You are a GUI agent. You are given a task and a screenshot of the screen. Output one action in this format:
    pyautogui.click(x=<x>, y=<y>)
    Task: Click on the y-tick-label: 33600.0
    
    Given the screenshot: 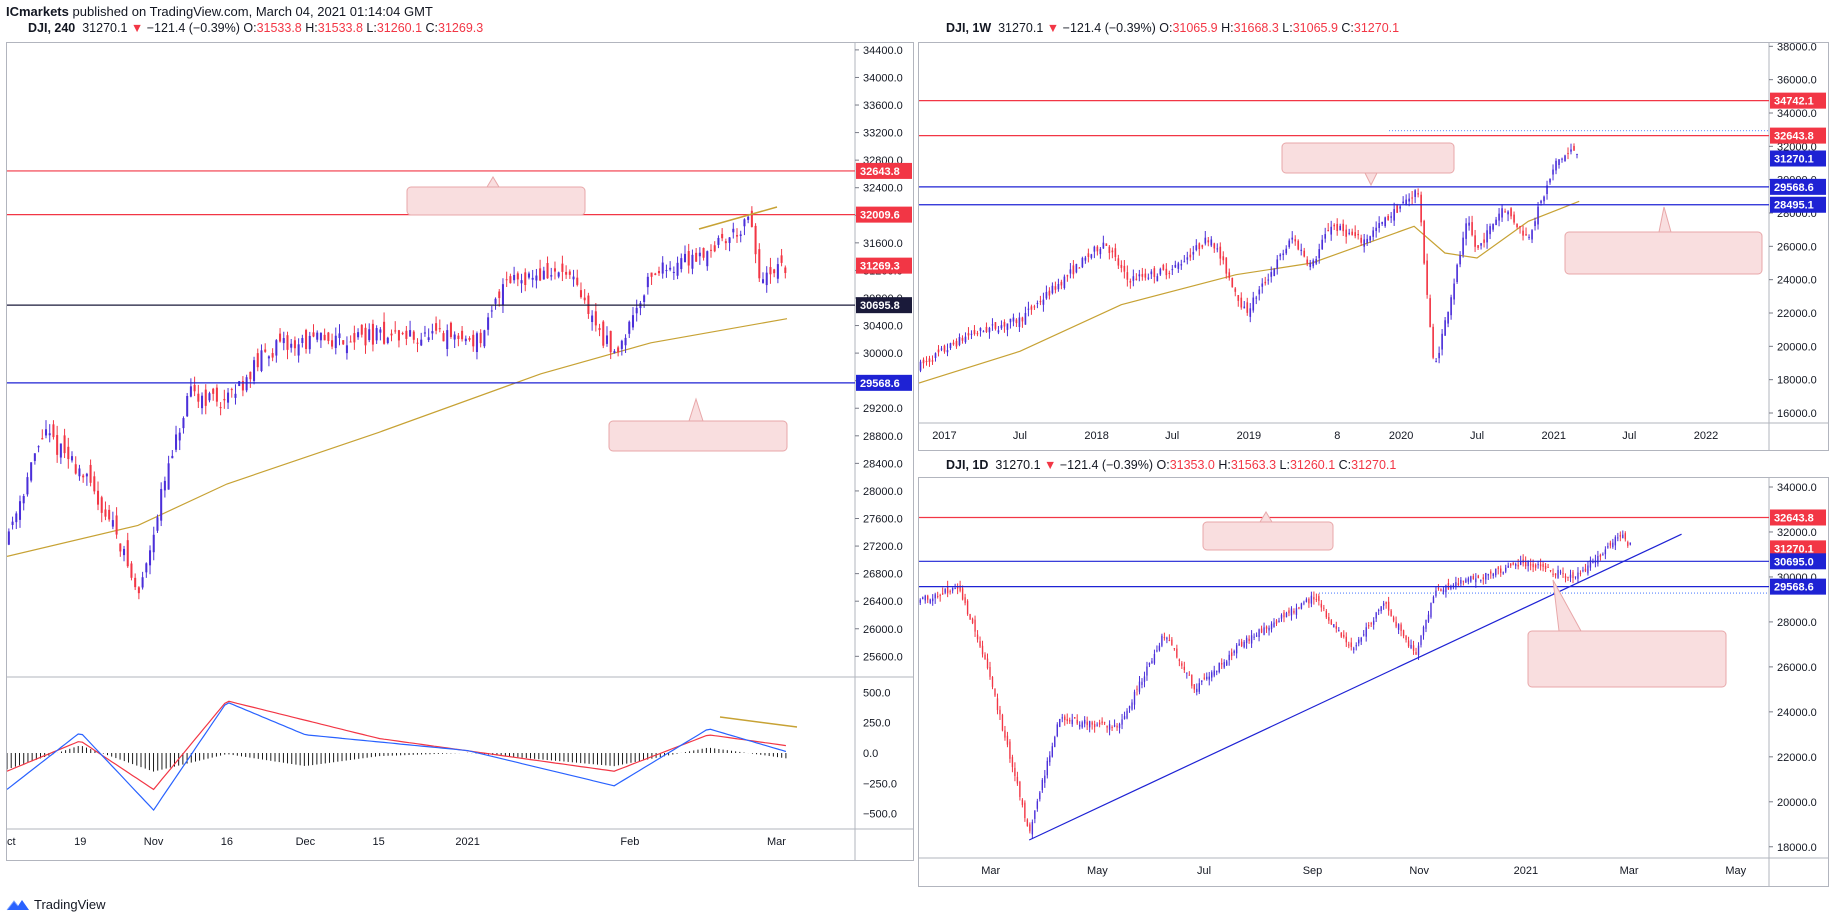 What is the action you would take?
    pyautogui.click(x=883, y=106)
    